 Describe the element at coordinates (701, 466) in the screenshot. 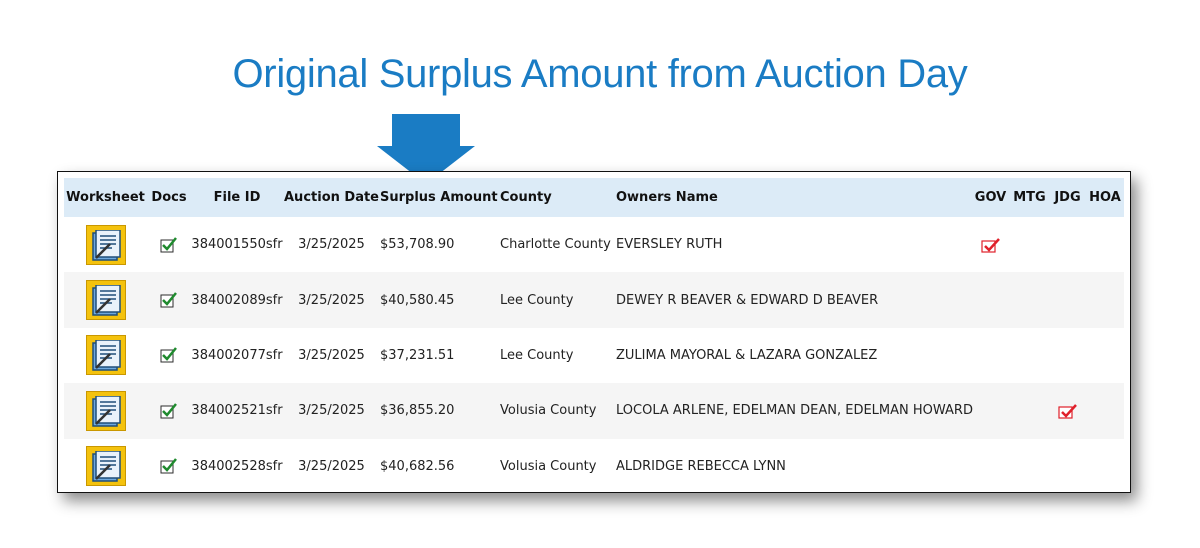

I see `cell-owners-name: ALDRIDGE REBECCA LYNN` at that location.